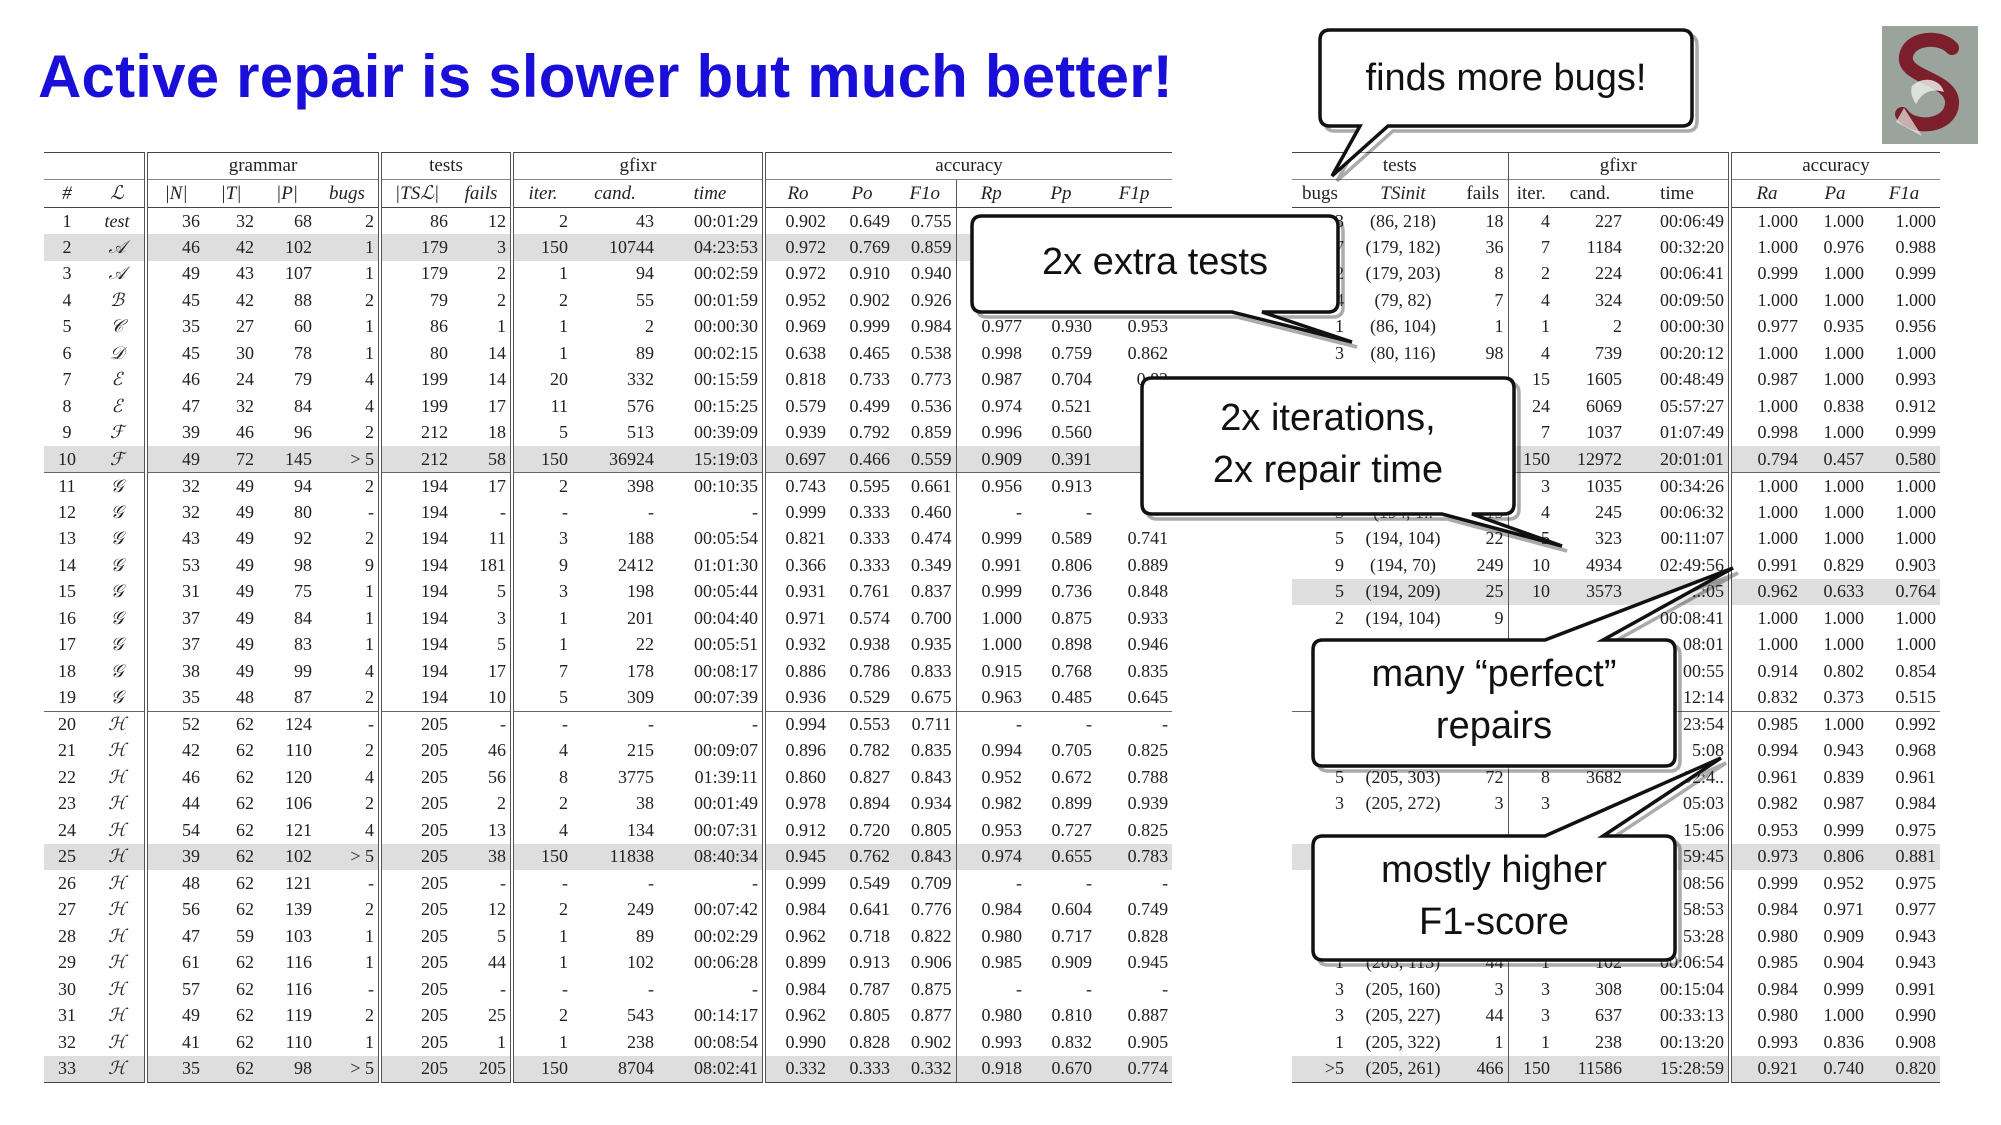 The width and height of the screenshot is (2001, 1125). What do you see at coordinates (1532, 860) in the screenshot?
I see `callout-higher-f1: mostly higher F1-score` at bounding box center [1532, 860].